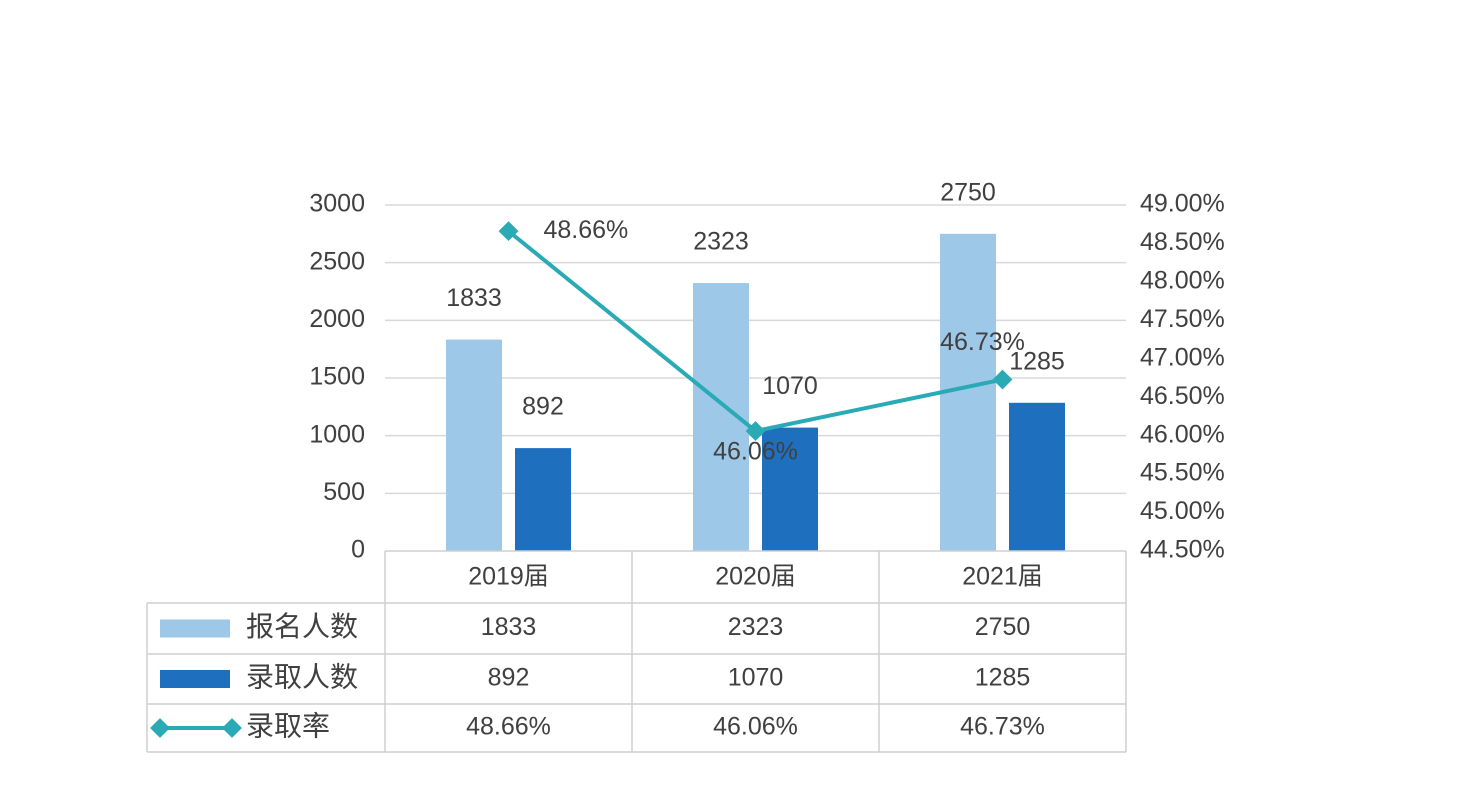 The image size is (1457, 806). I want to click on y-tick-label: 0, so click(358, 550).